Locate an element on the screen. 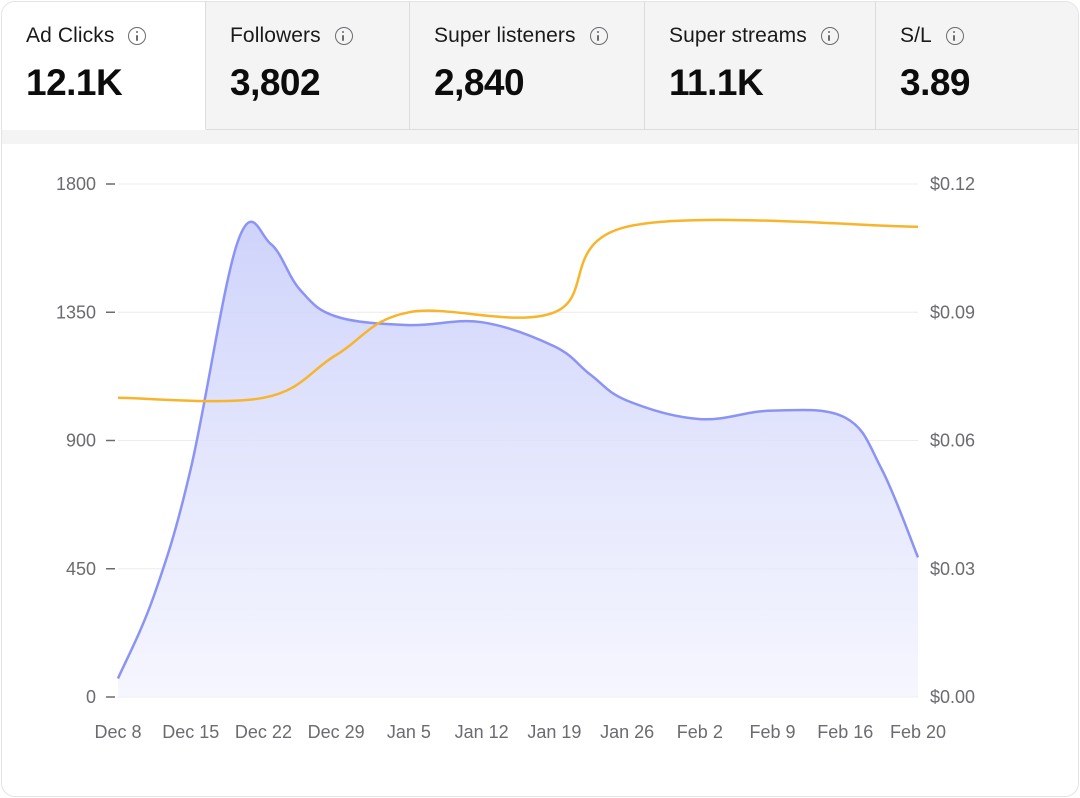  tab-super-listeners: Super listeners 2,840 is located at coordinates (527, 66).